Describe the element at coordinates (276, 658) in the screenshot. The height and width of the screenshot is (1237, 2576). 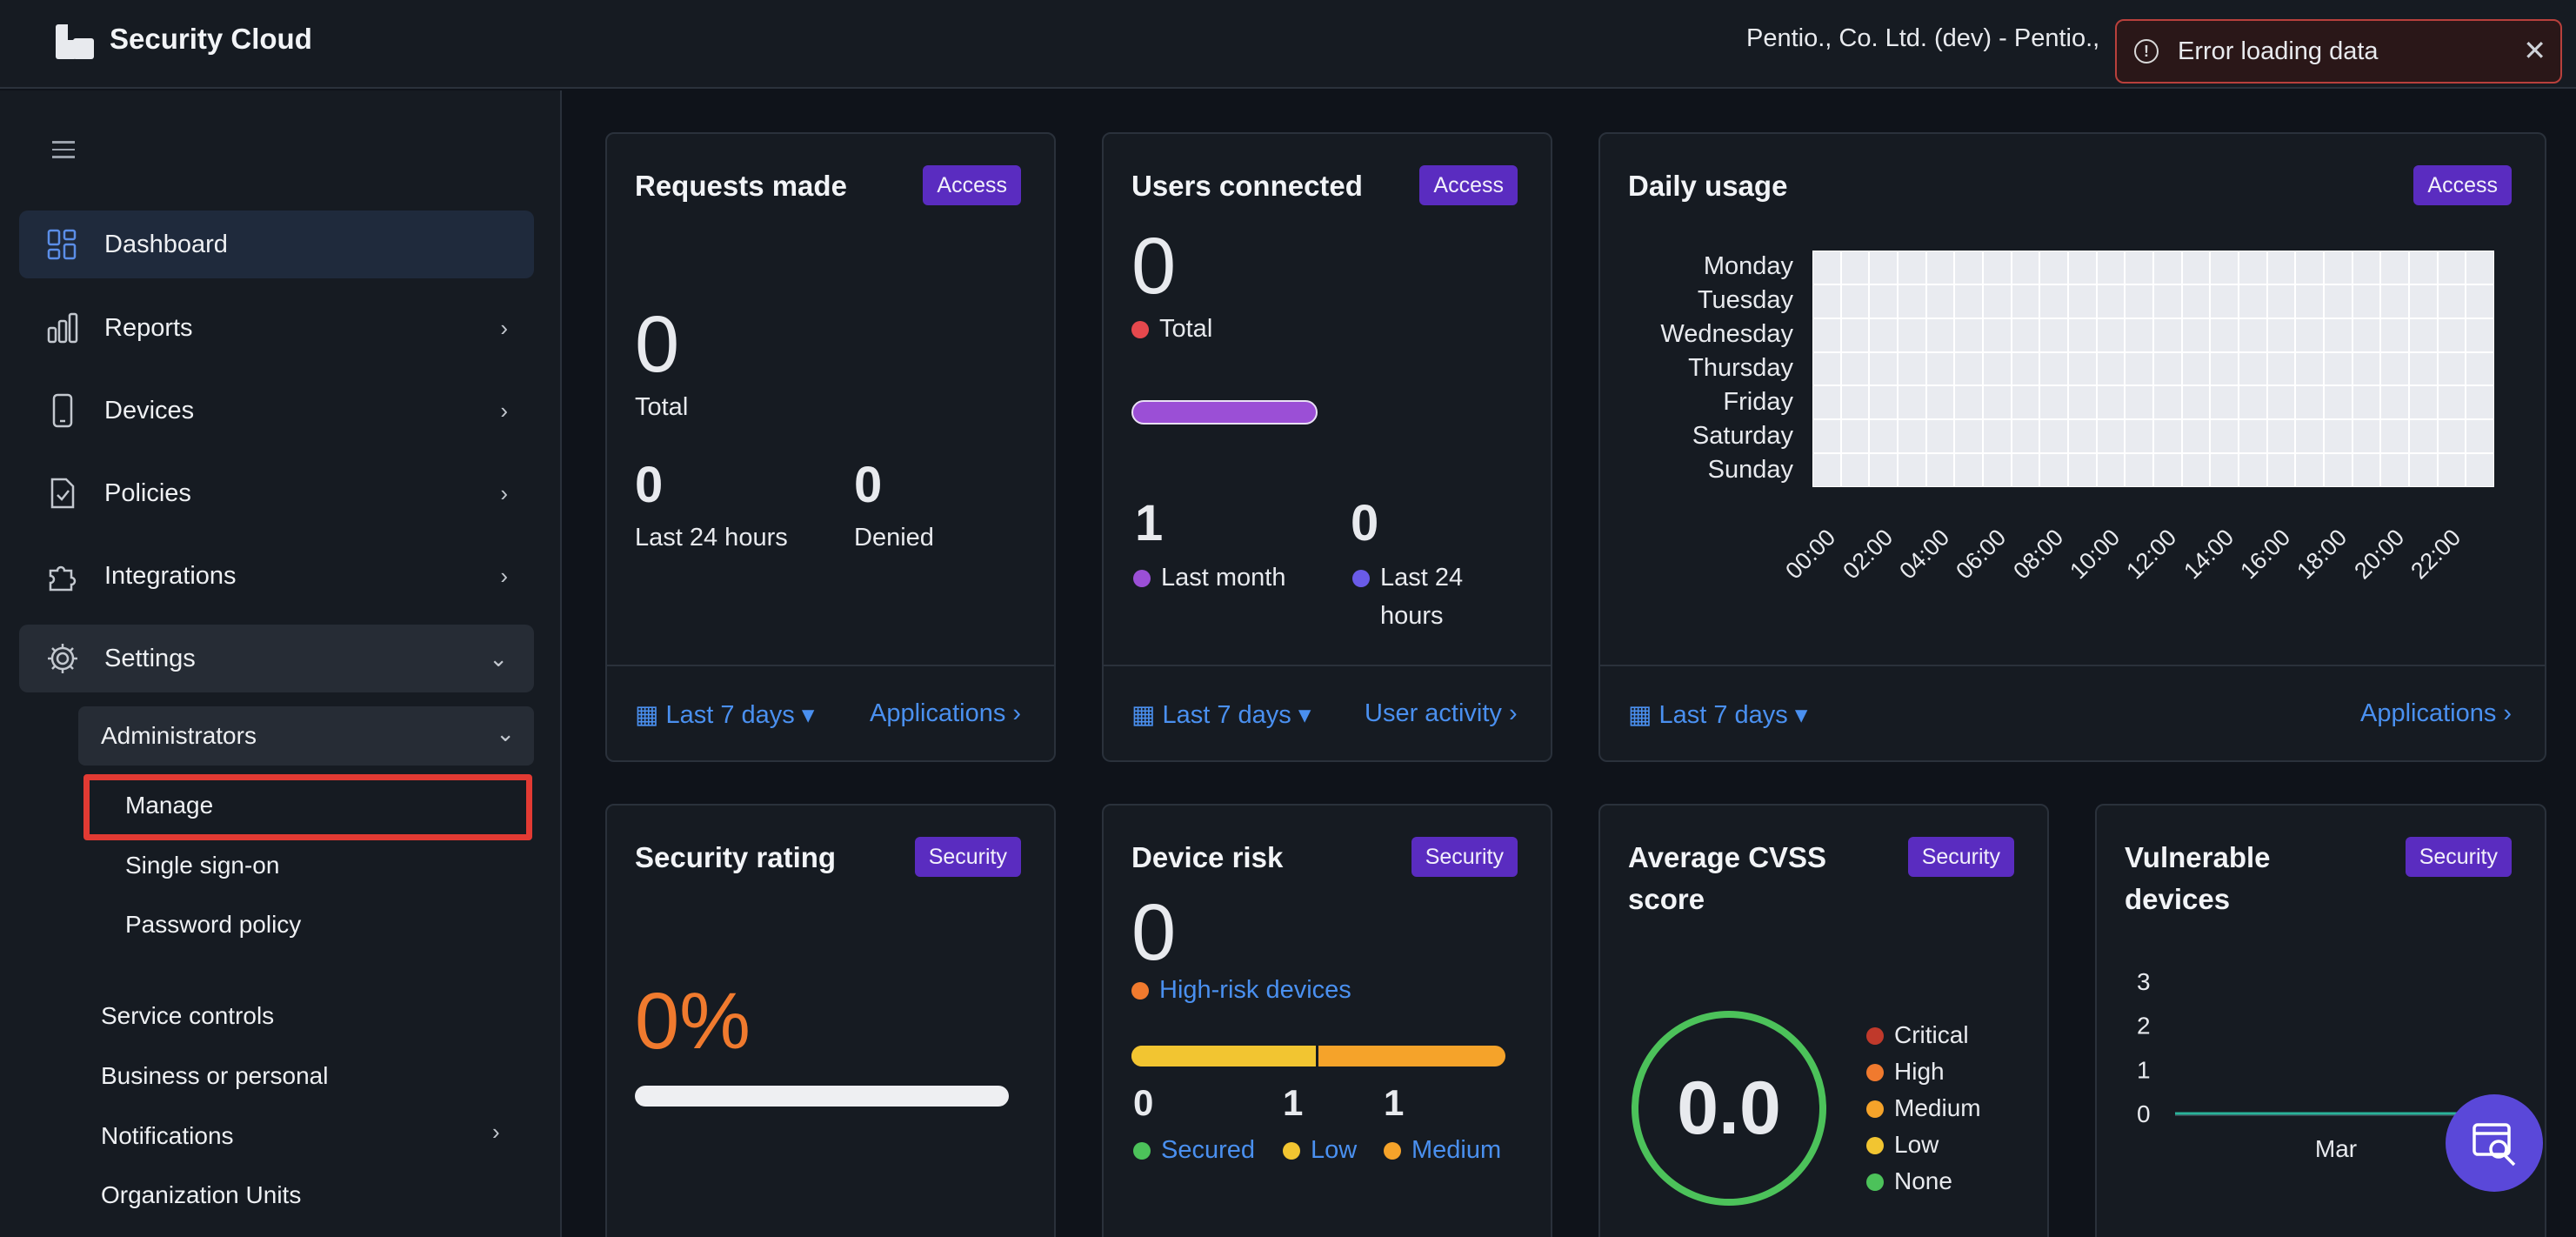
I see `sidebar-item-settings: Settings ⌄` at that location.